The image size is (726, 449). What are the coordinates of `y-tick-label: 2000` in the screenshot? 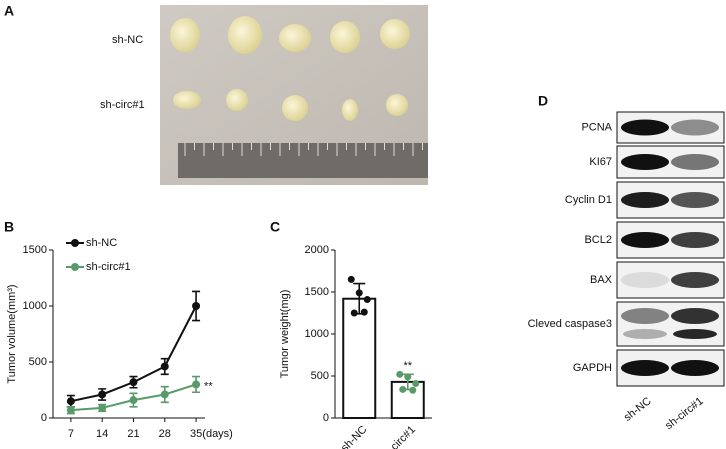 It's located at (317, 250).